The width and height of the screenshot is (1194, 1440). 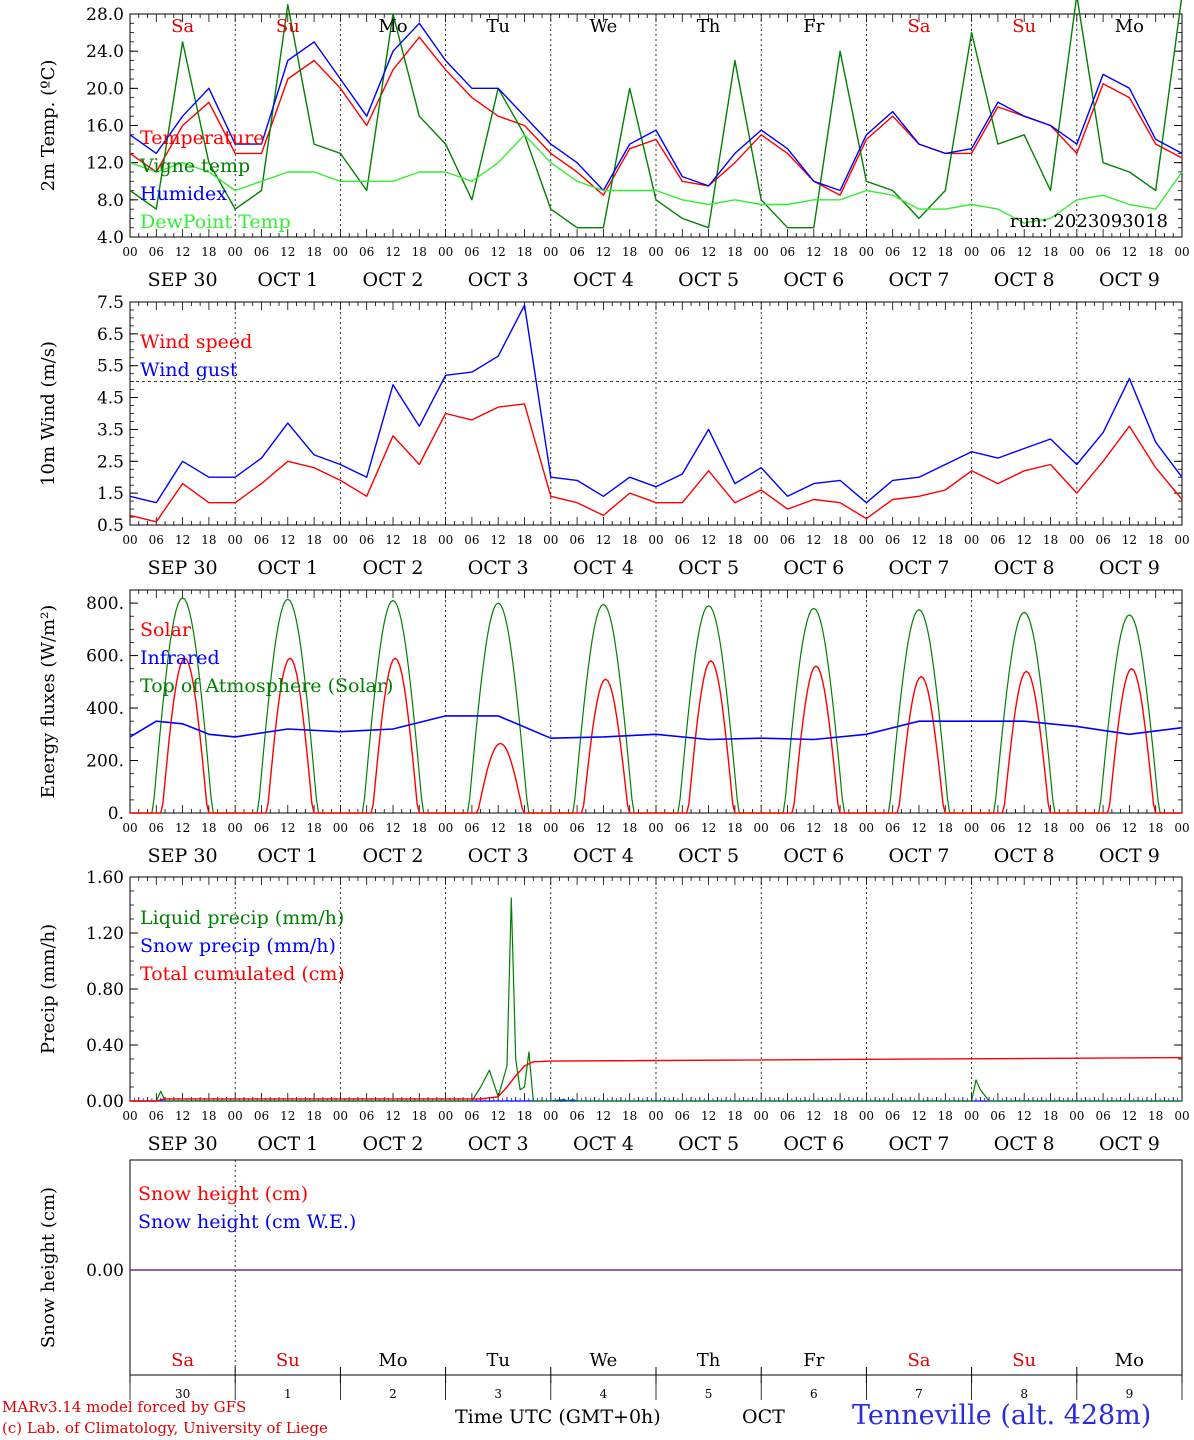 I want to click on station-name: Tenneville (alt. 428m), so click(x=1002, y=1415).